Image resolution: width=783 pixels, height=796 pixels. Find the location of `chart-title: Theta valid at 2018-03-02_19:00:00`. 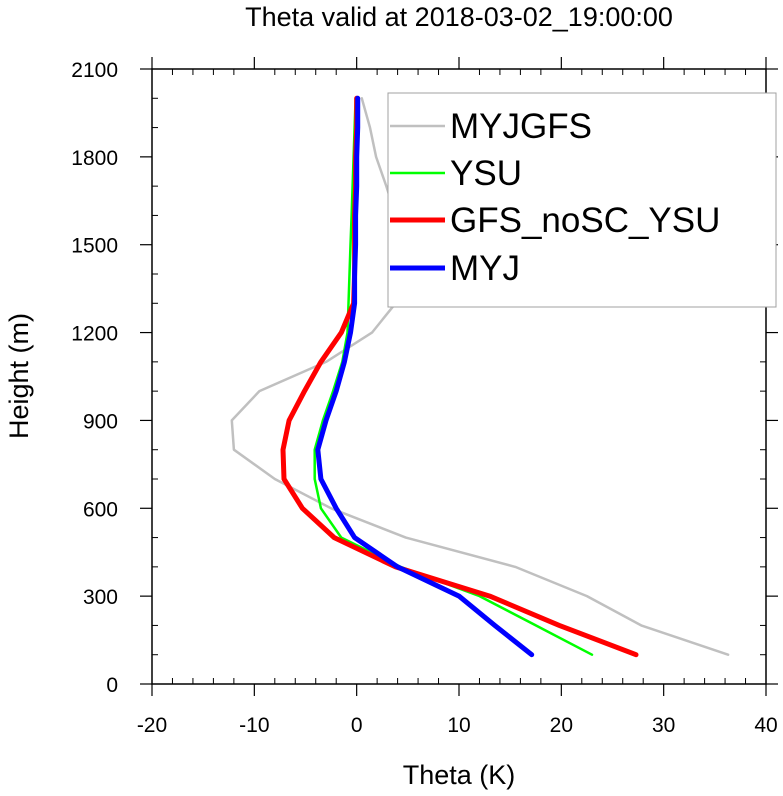

chart-title: Theta valid at 2018-03-02_19:00:00 is located at coordinates (459, 17).